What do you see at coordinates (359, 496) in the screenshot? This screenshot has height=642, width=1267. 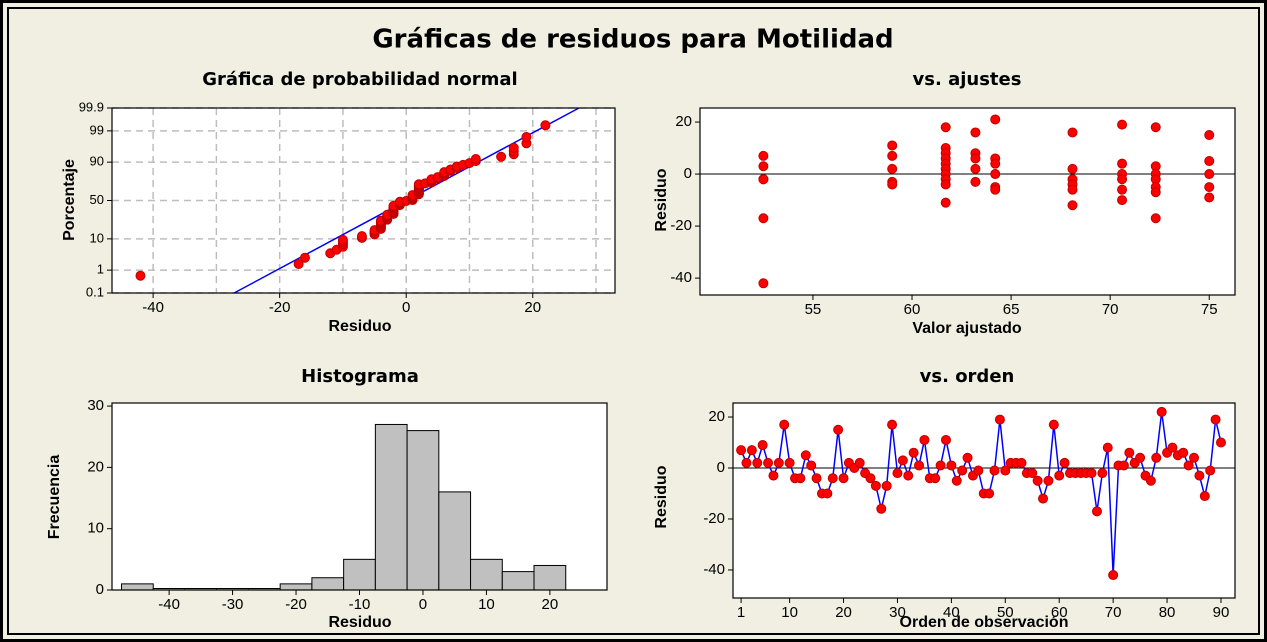 I see `plot-frame` at bounding box center [359, 496].